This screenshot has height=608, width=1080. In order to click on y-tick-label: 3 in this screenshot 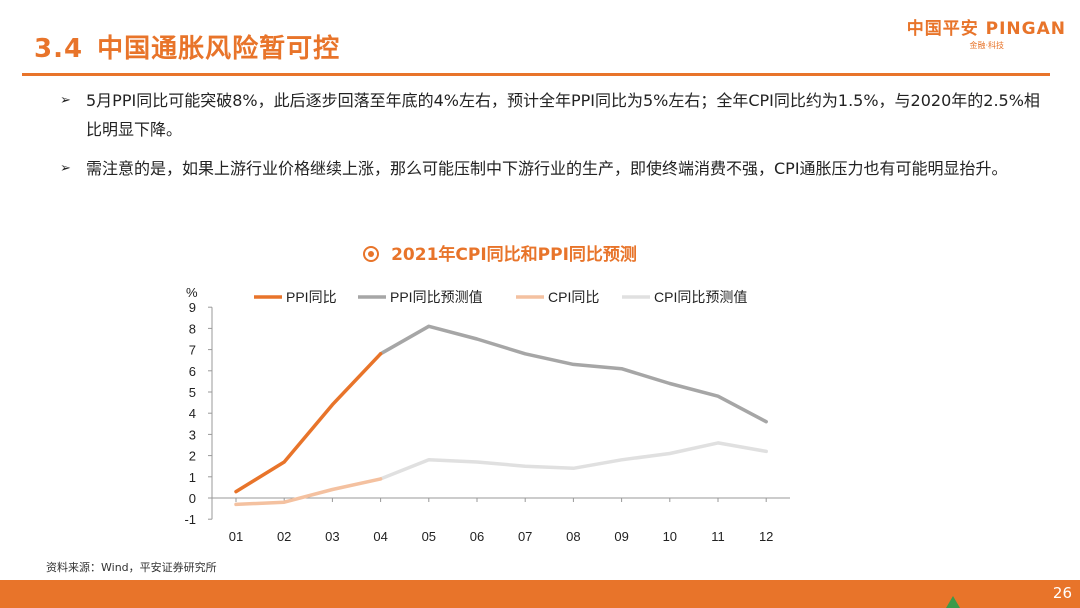, I will do `click(192, 434)`.